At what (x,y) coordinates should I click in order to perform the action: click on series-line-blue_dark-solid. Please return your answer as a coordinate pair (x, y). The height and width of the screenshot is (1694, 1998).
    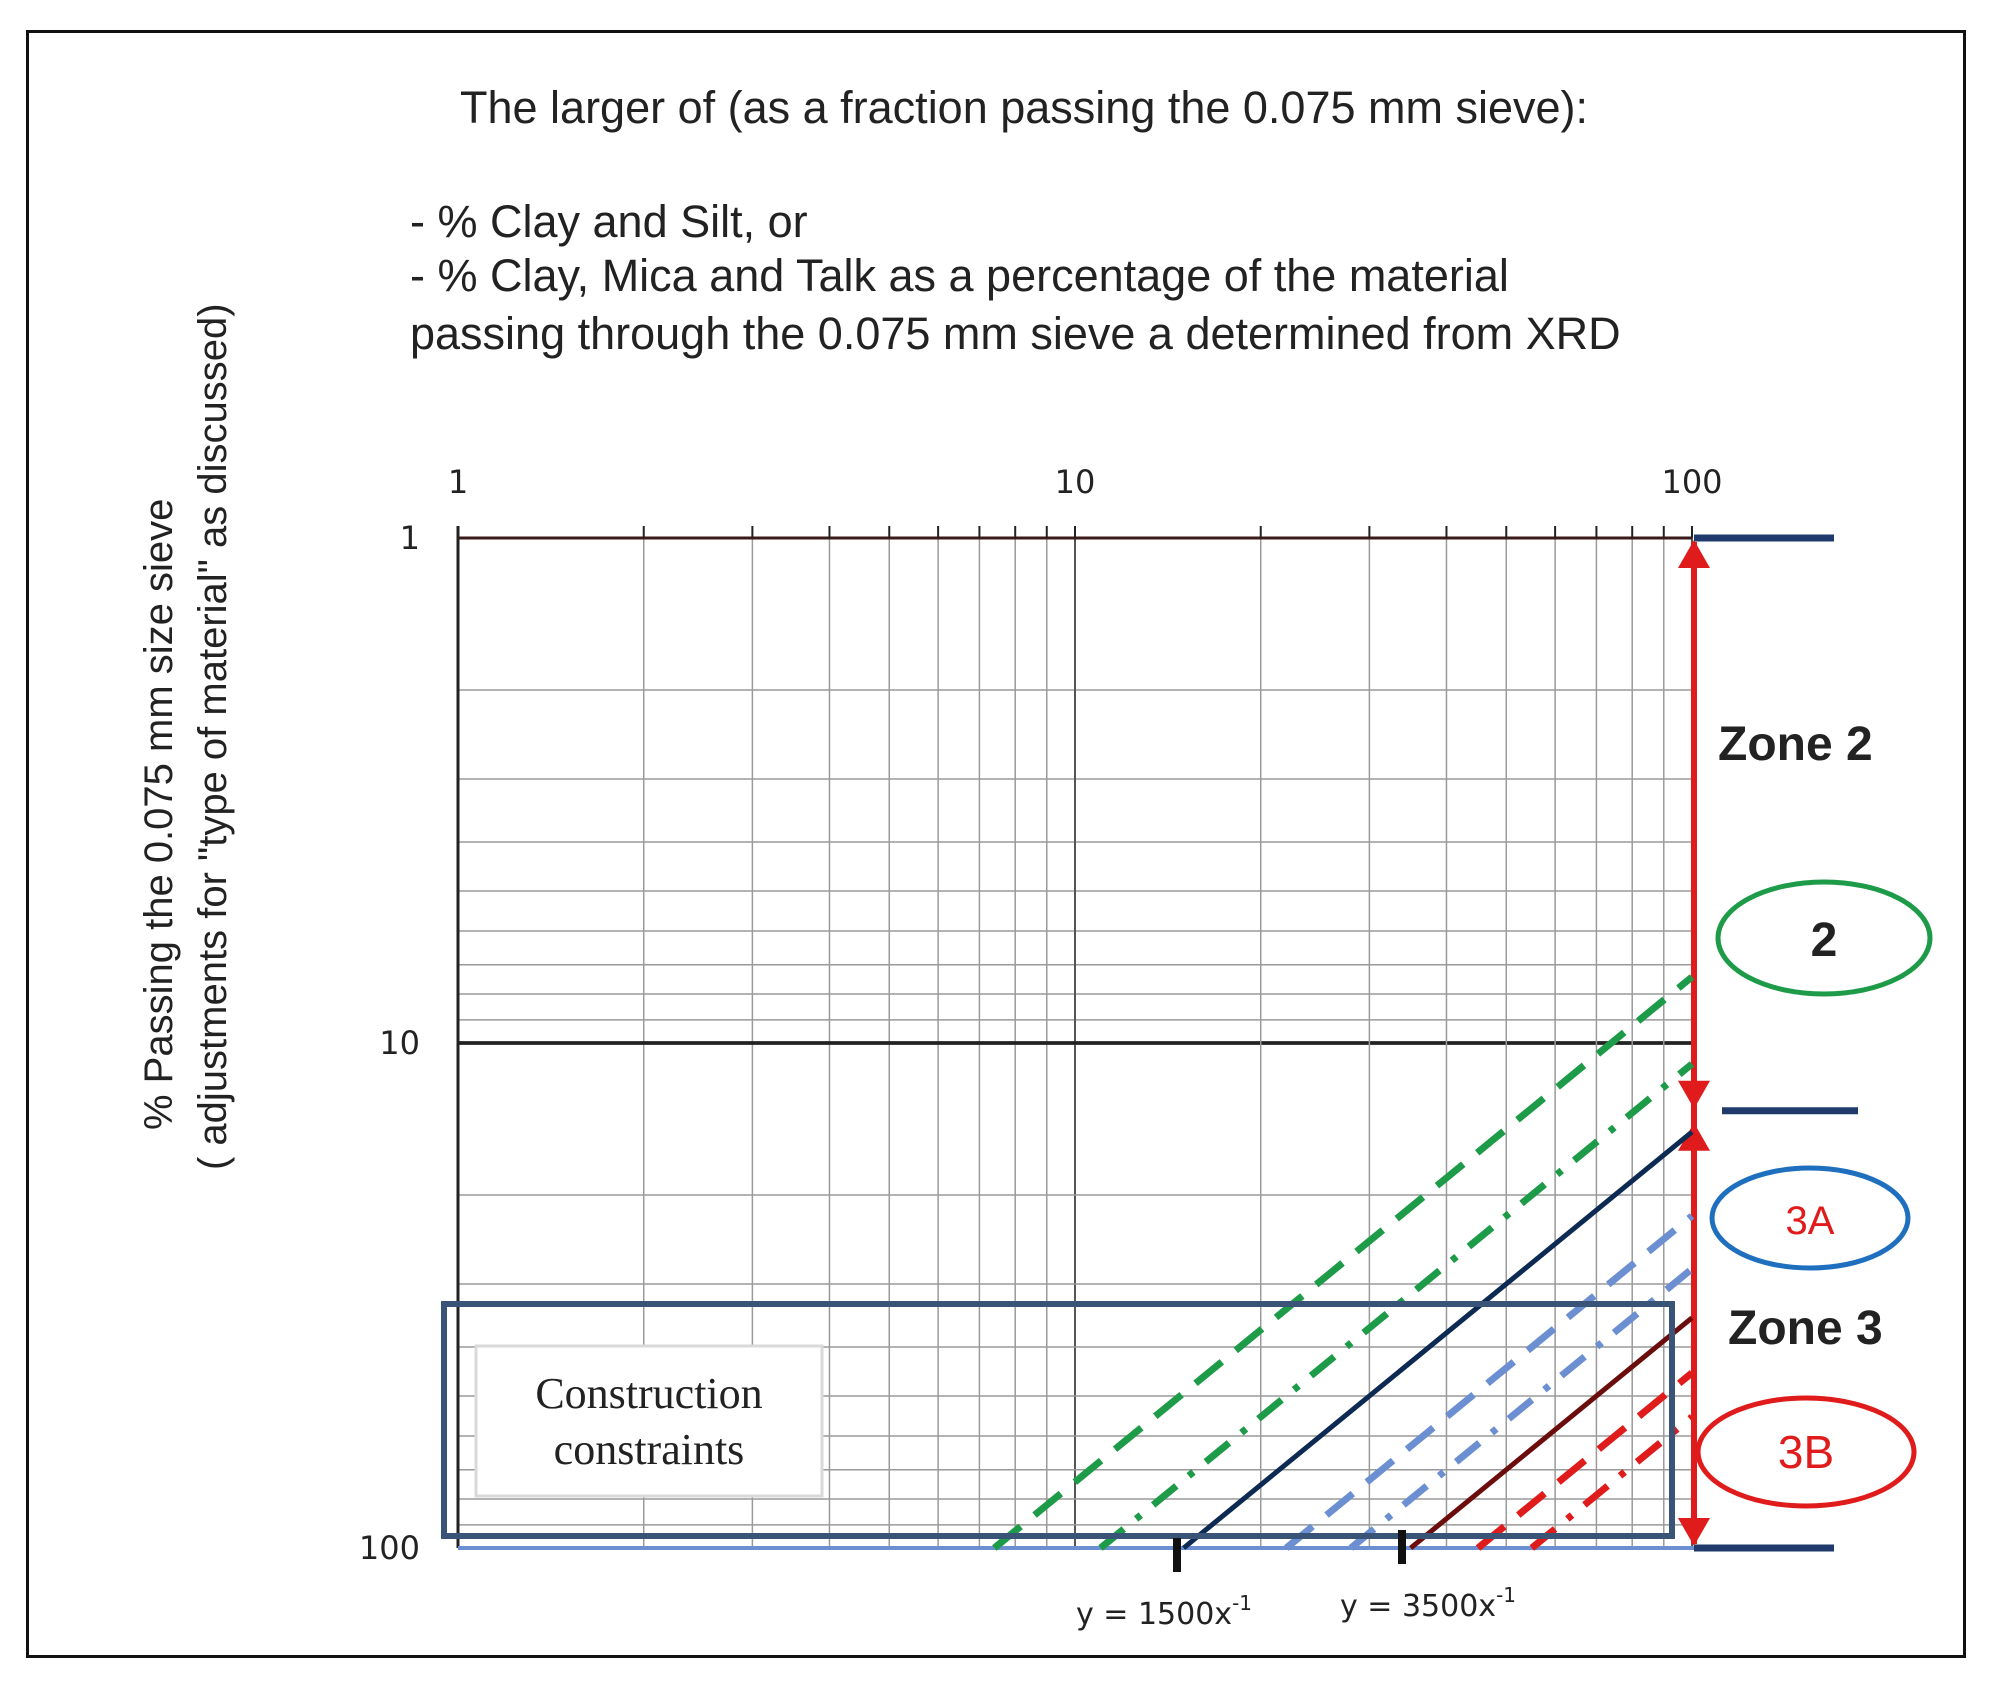
    Looking at the image, I should click on (1438, 1339).